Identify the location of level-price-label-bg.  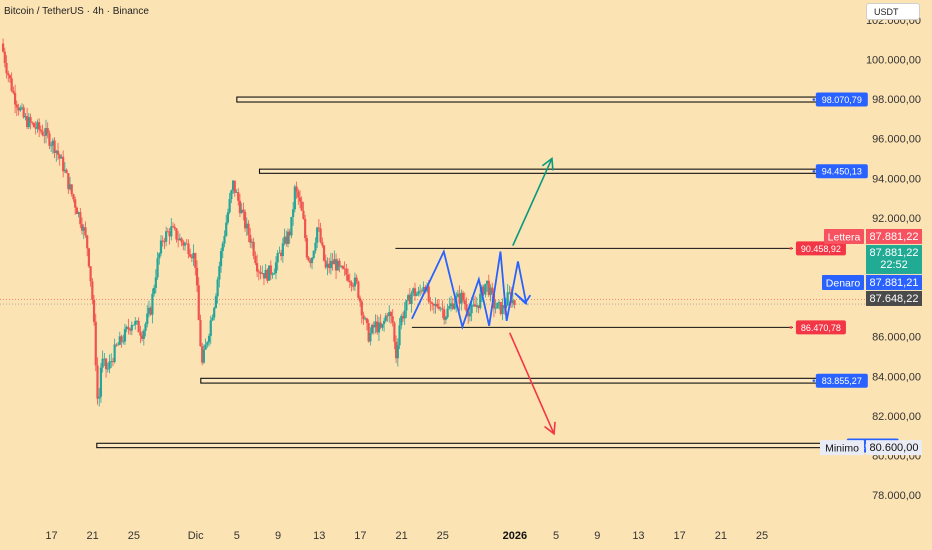
(820, 248).